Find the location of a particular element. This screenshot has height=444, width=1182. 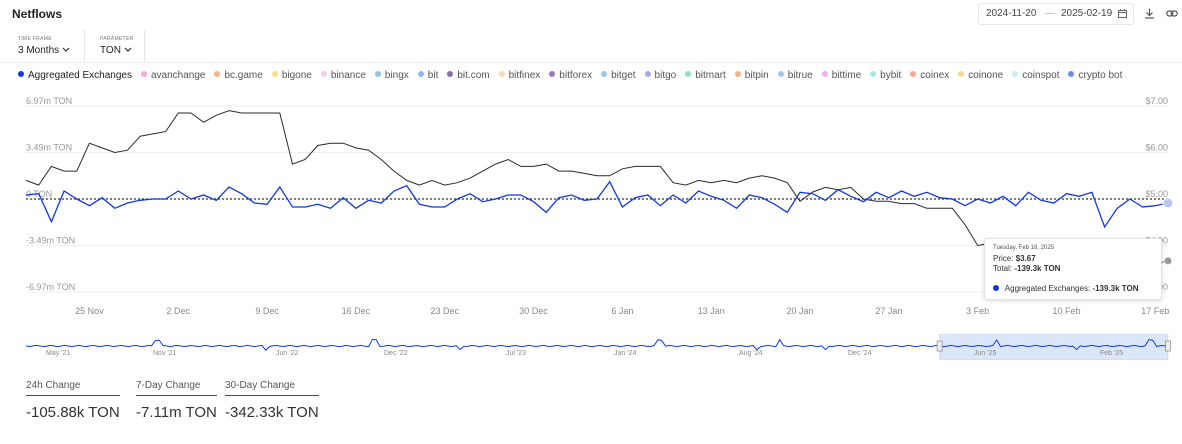

x-tick-label: 23 Dec is located at coordinates (444, 311).